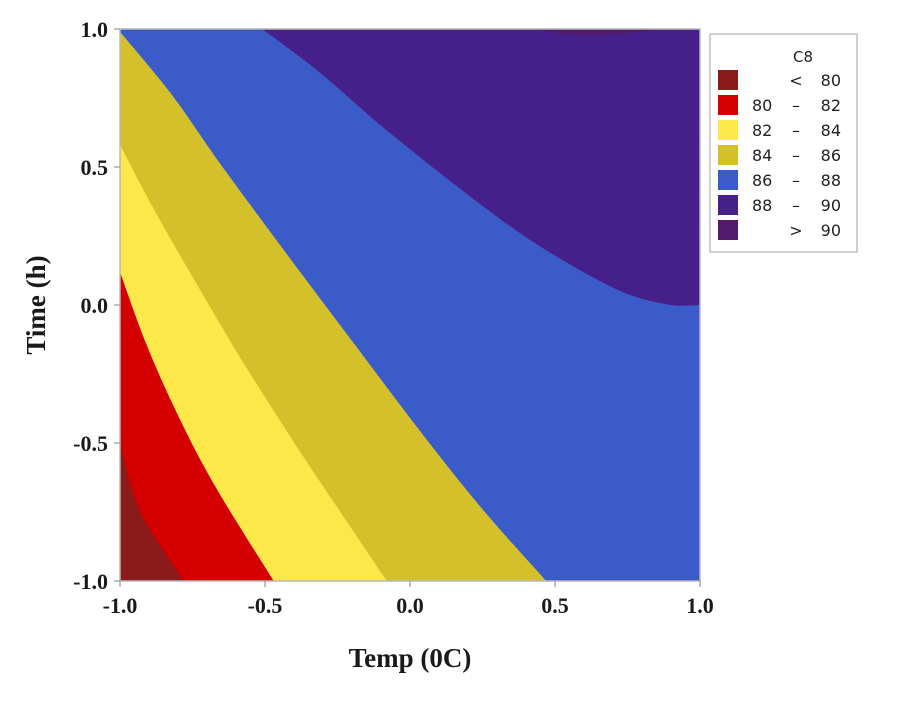 Image resolution: width=908 pixels, height=703 pixels. What do you see at coordinates (700, 605) in the screenshot?
I see `x-tick-label: 1.0` at bounding box center [700, 605].